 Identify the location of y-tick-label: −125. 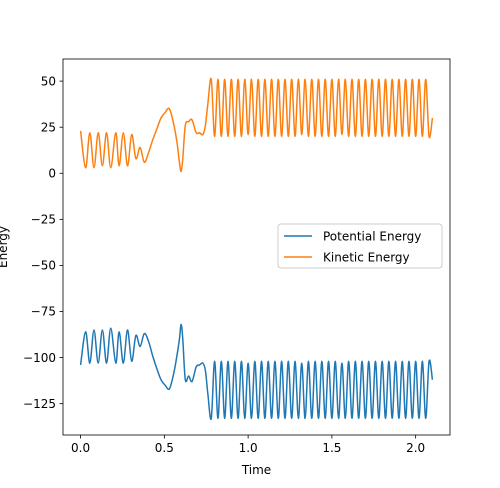
(39, 404).